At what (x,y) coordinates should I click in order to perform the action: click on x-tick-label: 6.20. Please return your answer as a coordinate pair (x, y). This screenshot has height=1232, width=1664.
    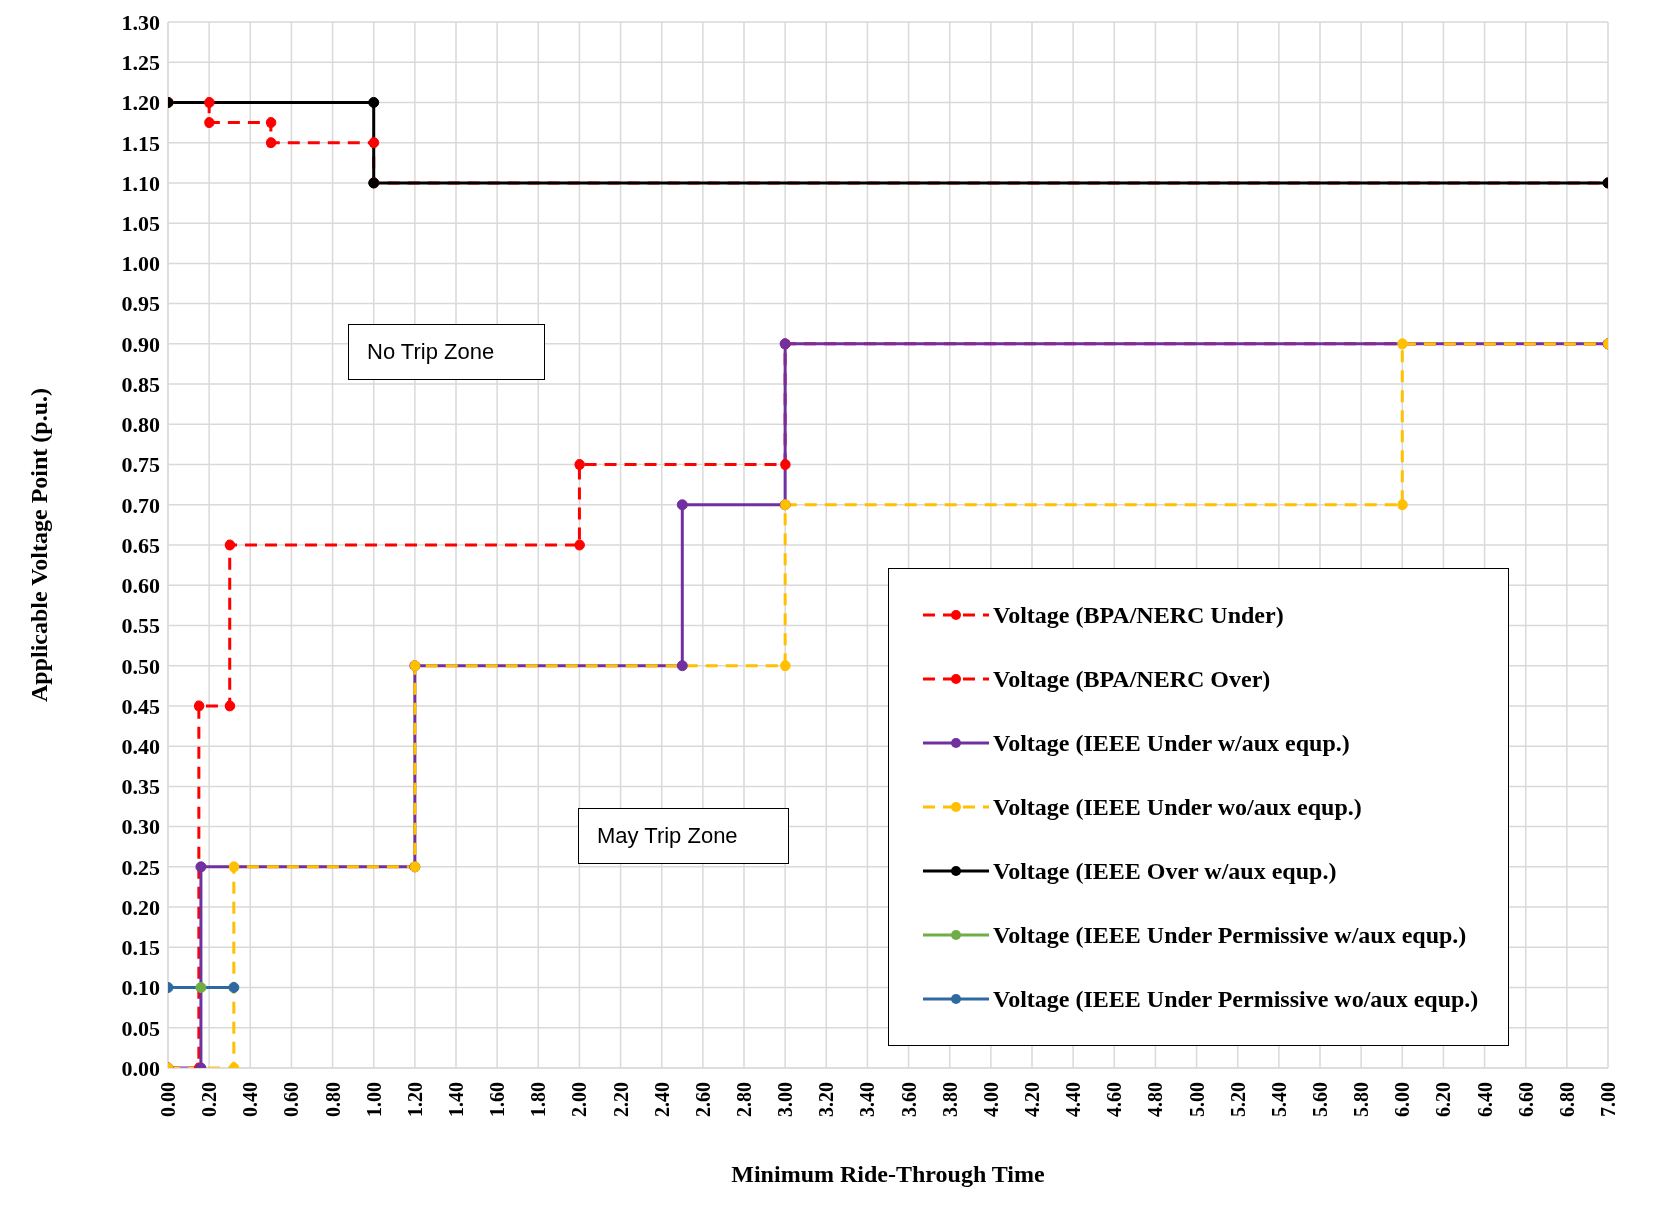
    Looking at the image, I should click on (1443, 1099).